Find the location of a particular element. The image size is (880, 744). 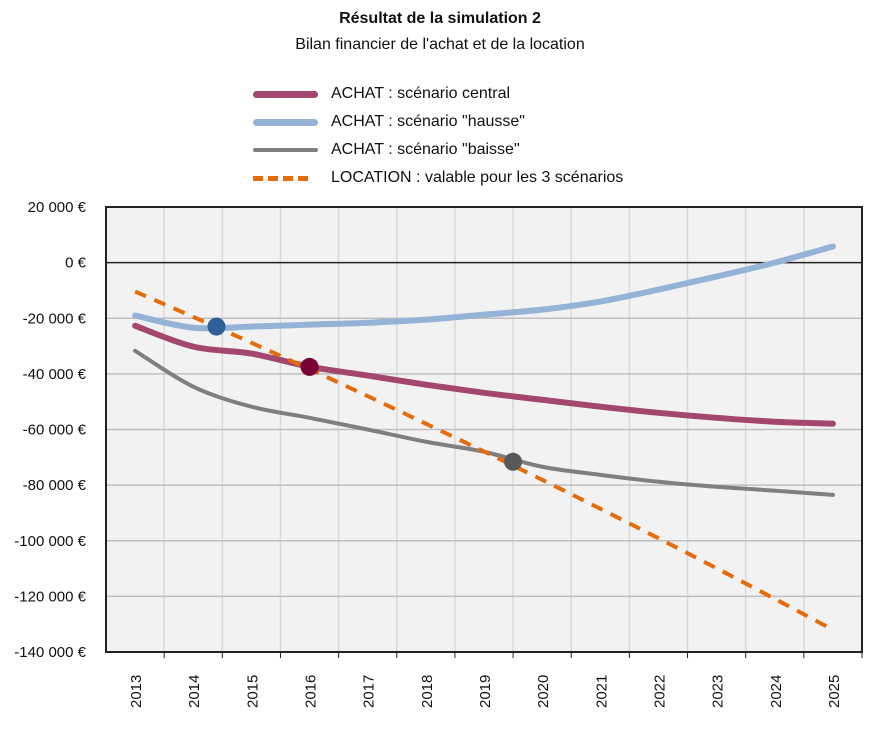

legend-item-baisse: ACHAT : scénario "baisse" is located at coordinates (386, 150).